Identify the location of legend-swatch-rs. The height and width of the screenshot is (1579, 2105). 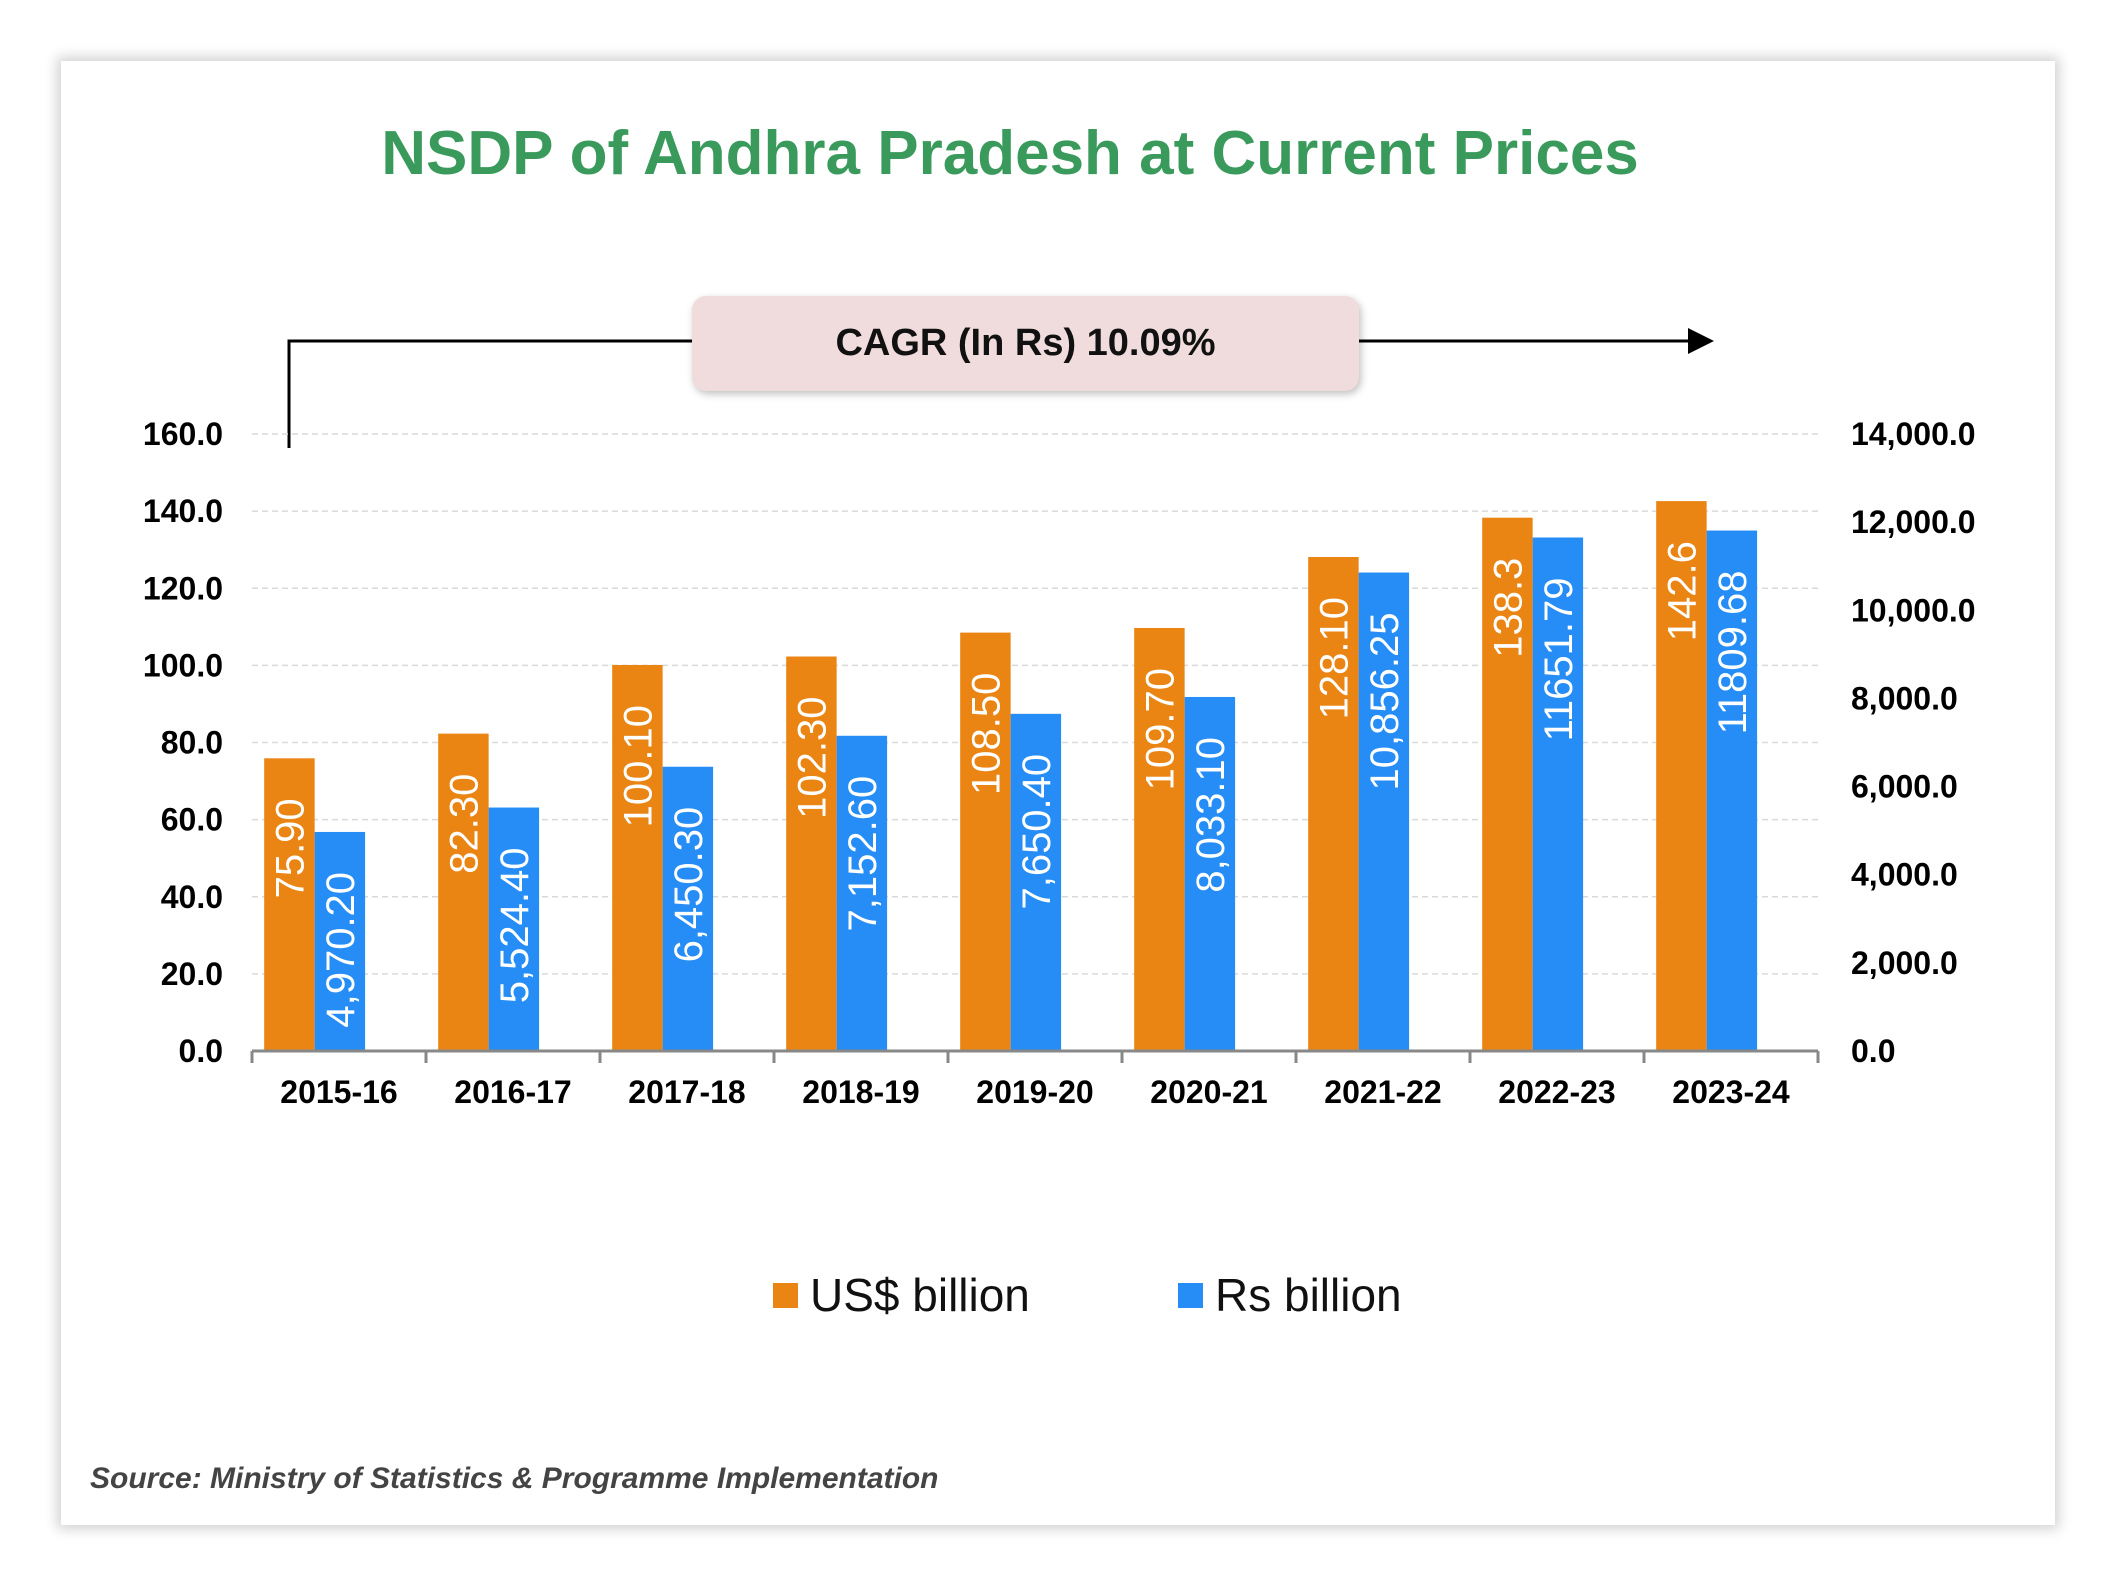
(1190, 1295).